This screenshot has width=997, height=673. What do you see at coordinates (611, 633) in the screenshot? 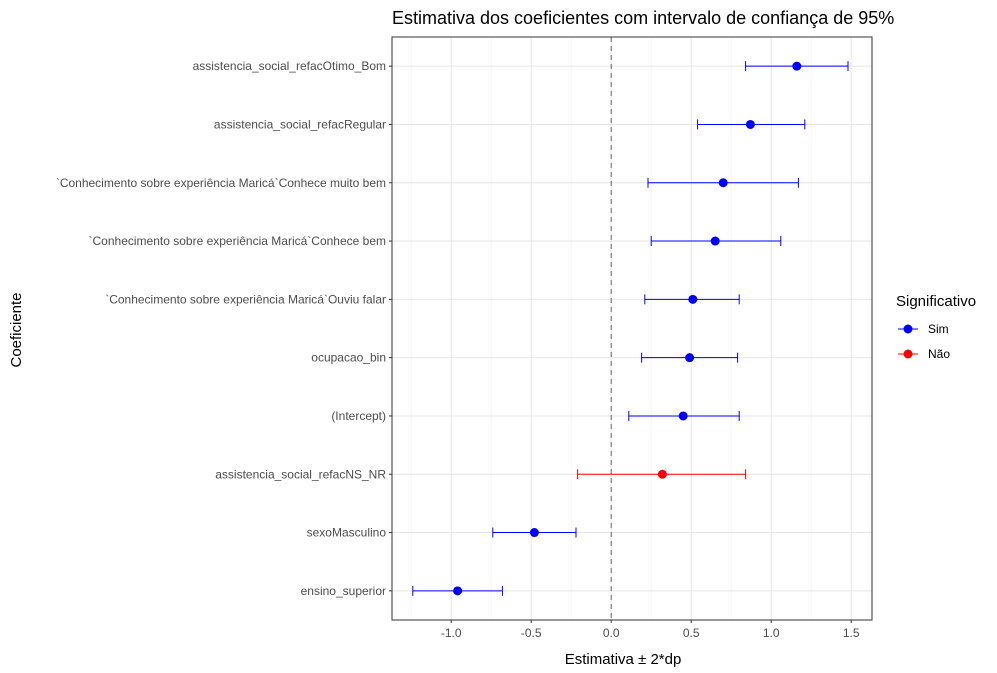
I see `x-tick-label: 0.0` at bounding box center [611, 633].